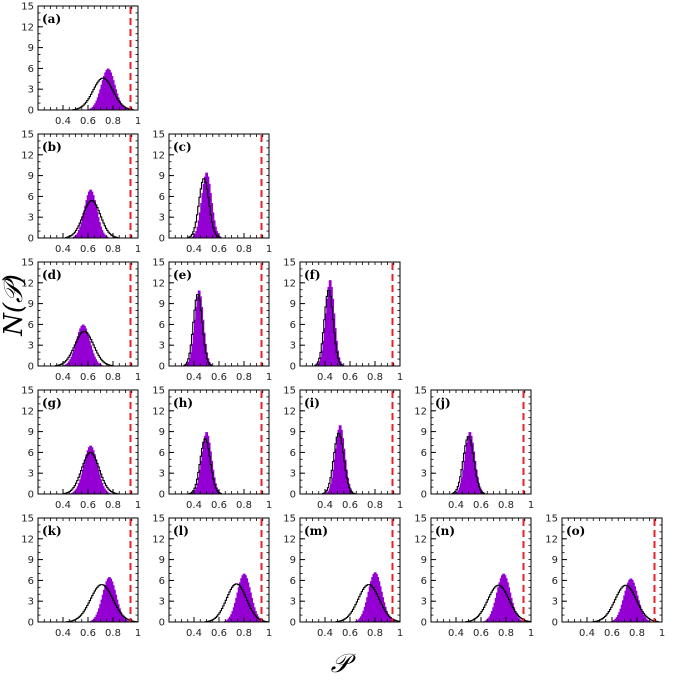 This screenshot has width=679, height=689. I want to click on panel-o: 0.4 0.6 0.8 1 0 3 6 9 12 15 (o), so click(605, 577).